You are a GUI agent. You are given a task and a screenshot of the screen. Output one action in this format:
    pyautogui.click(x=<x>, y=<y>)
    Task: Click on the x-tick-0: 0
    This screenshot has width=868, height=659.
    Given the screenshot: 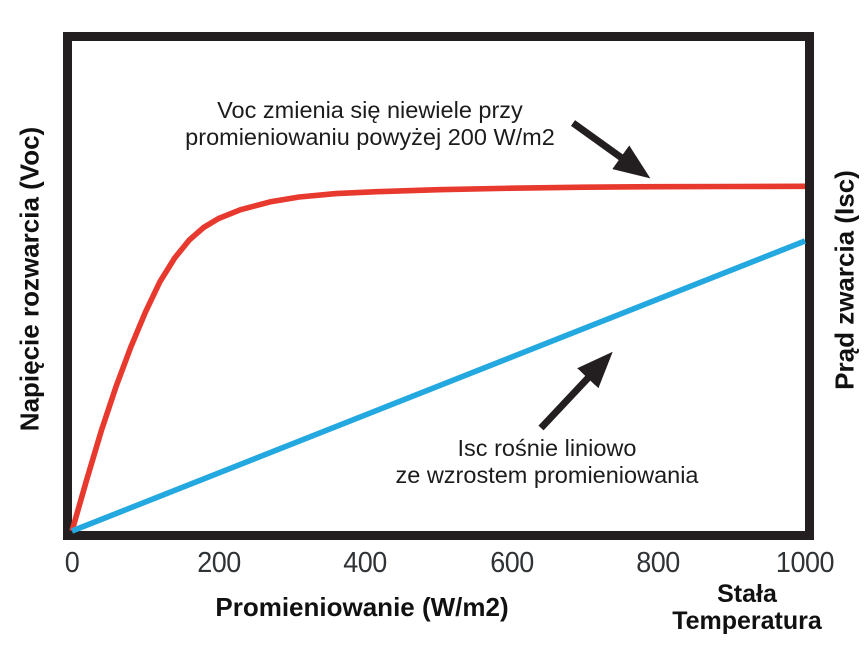 What is the action you would take?
    pyautogui.click(x=72, y=563)
    